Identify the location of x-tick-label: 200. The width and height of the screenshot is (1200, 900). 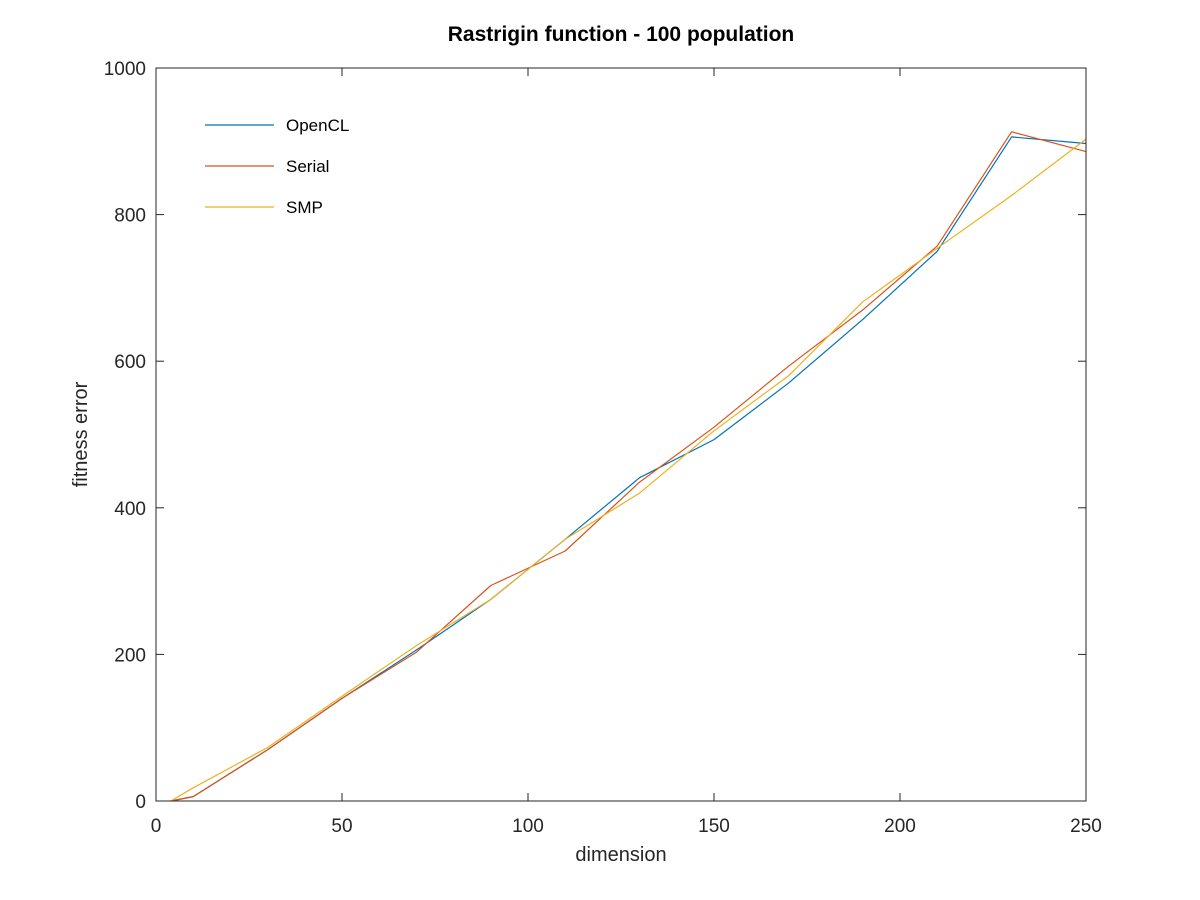
(900, 826).